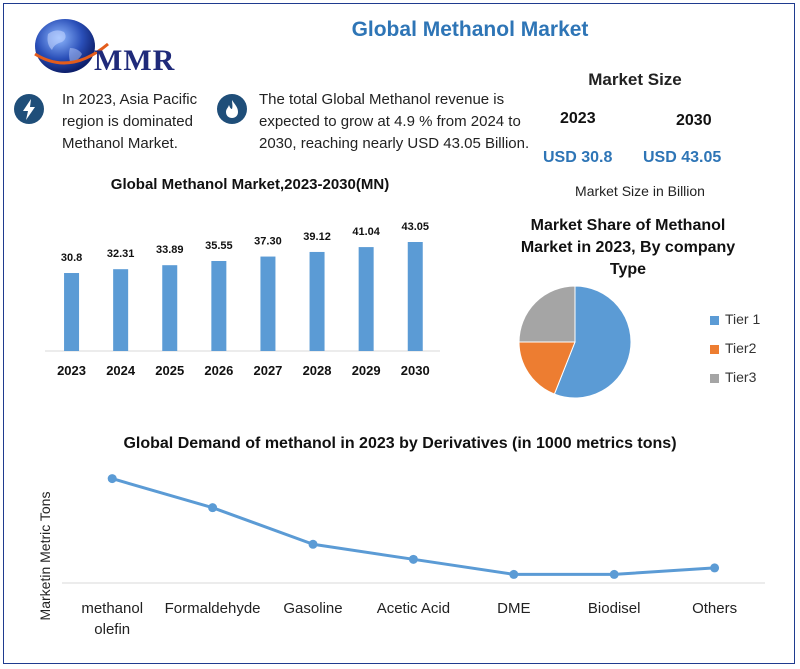  What do you see at coordinates (743, 319) in the screenshot?
I see `legend-label-tier1: Tier 1` at bounding box center [743, 319].